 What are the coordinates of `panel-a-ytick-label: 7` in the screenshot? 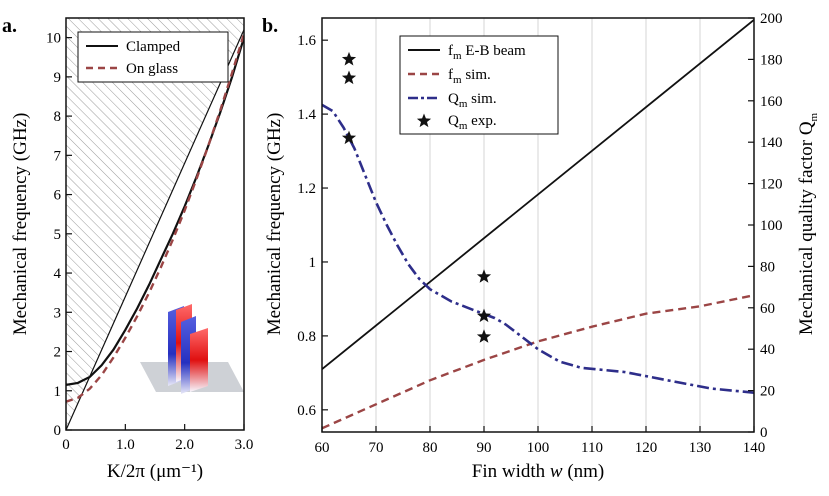 It's located at (58, 156).